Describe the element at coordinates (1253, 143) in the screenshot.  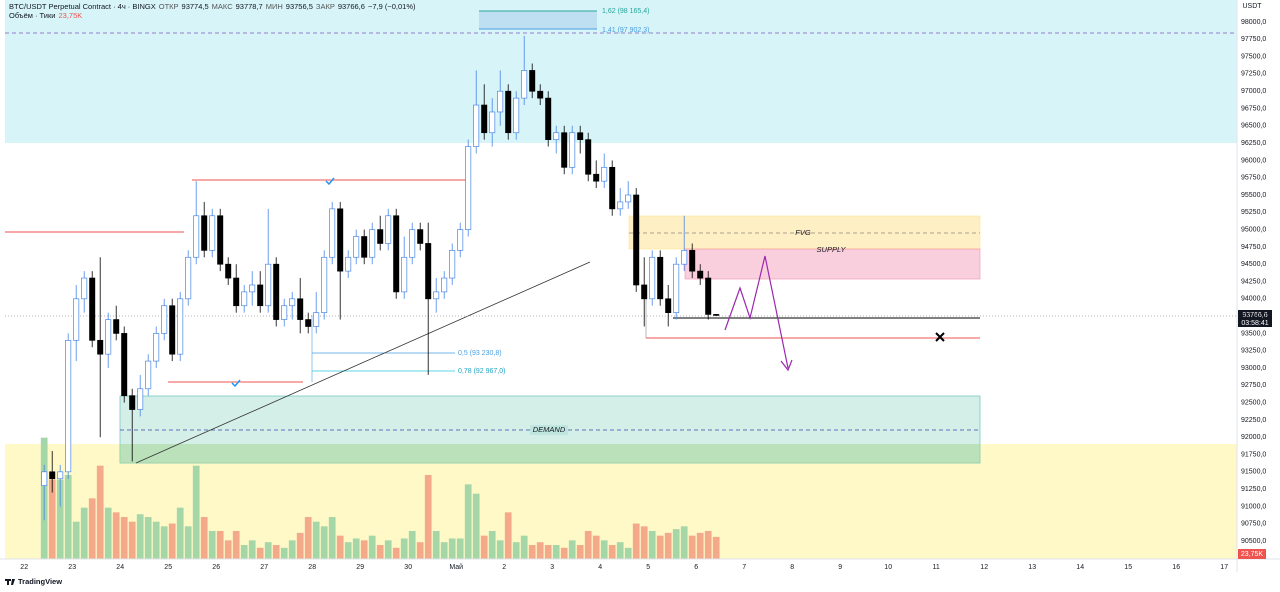
I see `y-tick-label: 96250,0` at that location.